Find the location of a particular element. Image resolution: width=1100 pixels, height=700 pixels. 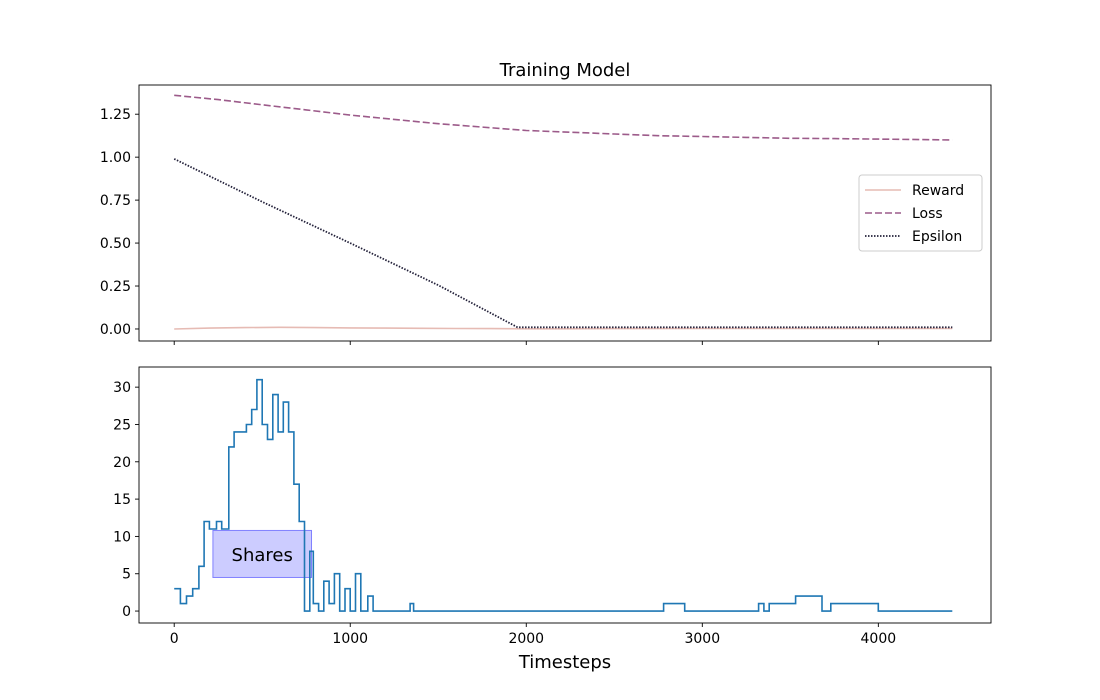

x-tick-label: 4000 is located at coordinates (879, 639).